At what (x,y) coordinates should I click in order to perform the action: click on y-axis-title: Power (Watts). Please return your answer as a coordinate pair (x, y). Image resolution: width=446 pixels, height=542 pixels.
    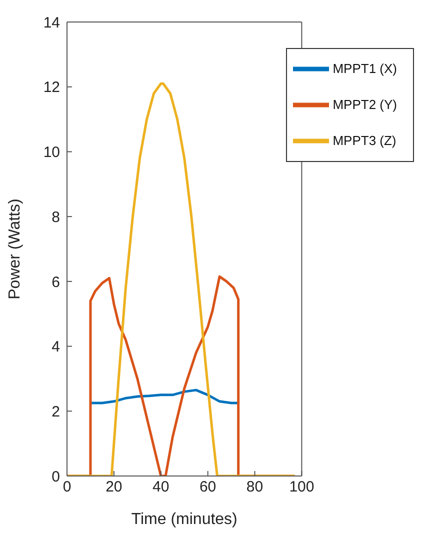
    Looking at the image, I should click on (15, 249).